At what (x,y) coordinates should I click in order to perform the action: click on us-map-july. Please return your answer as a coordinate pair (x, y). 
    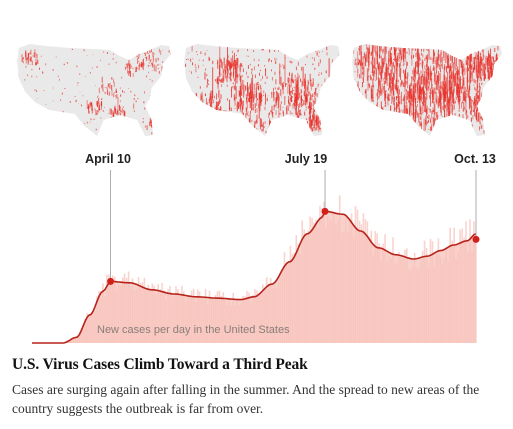
    Looking at the image, I should click on (262, 90).